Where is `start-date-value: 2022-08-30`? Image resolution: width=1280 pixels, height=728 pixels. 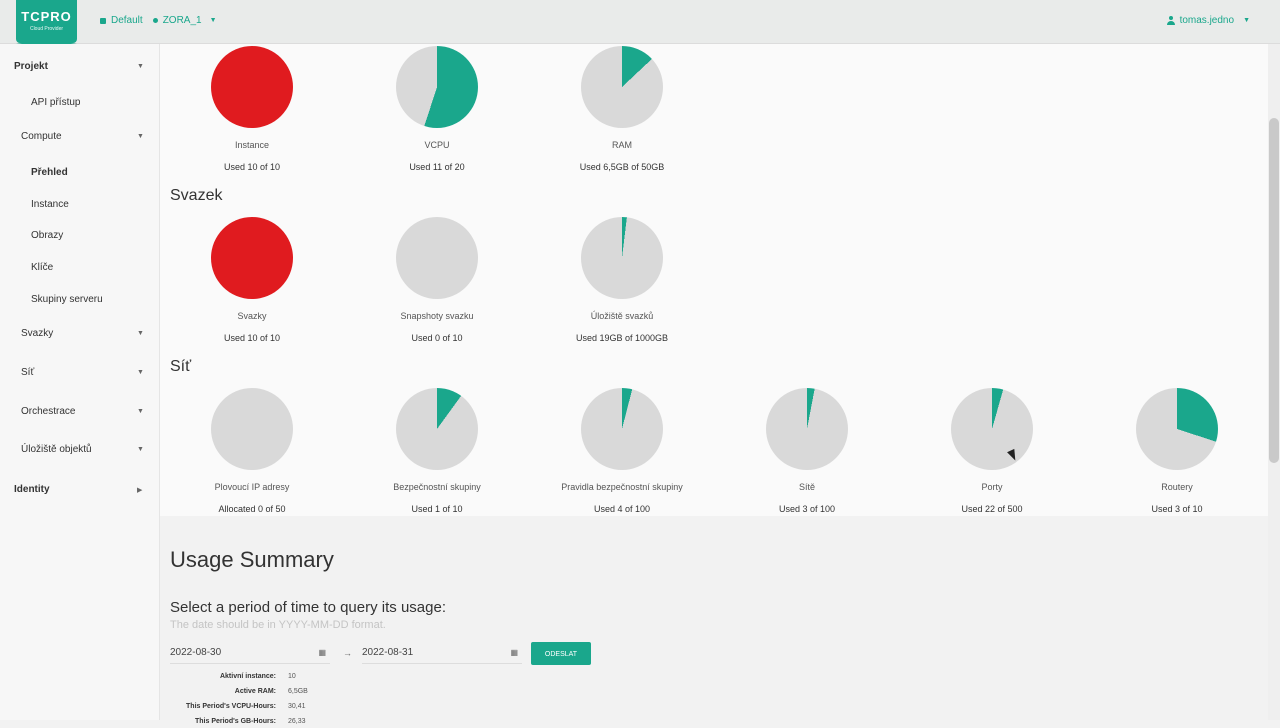 start-date-value: 2022-08-30 is located at coordinates (196, 652).